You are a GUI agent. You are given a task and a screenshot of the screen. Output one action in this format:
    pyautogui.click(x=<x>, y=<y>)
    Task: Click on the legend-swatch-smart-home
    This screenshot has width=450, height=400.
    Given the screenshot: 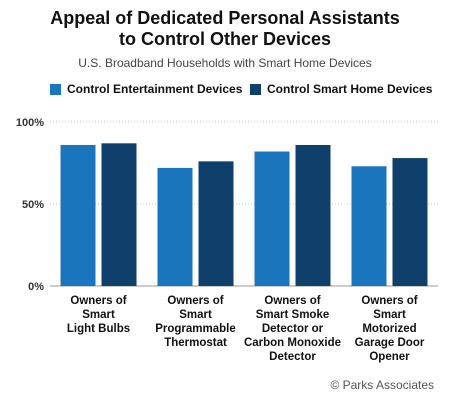 What is the action you would take?
    pyautogui.click(x=255, y=89)
    